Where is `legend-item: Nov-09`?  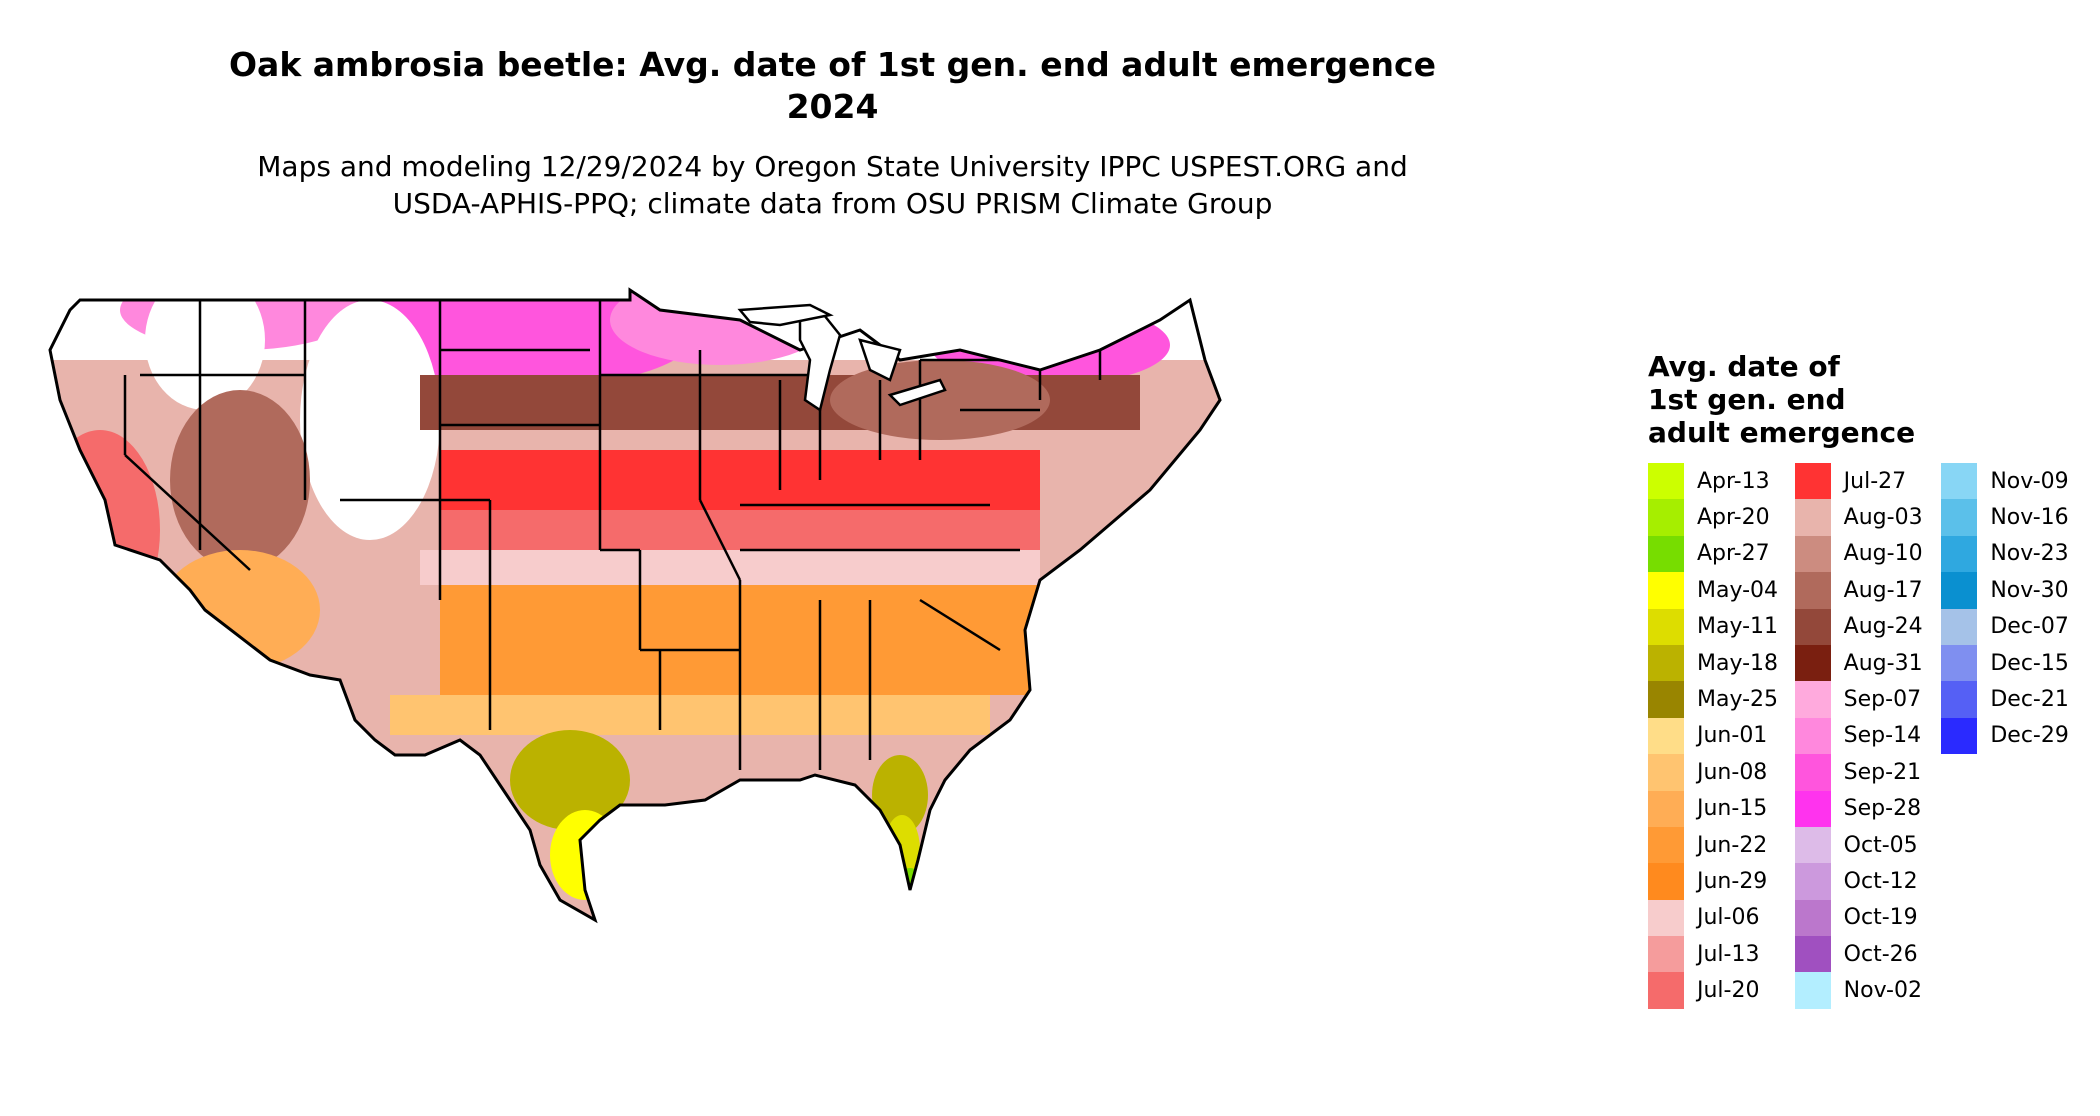 legend-item: Nov-09 is located at coordinates (2014, 481).